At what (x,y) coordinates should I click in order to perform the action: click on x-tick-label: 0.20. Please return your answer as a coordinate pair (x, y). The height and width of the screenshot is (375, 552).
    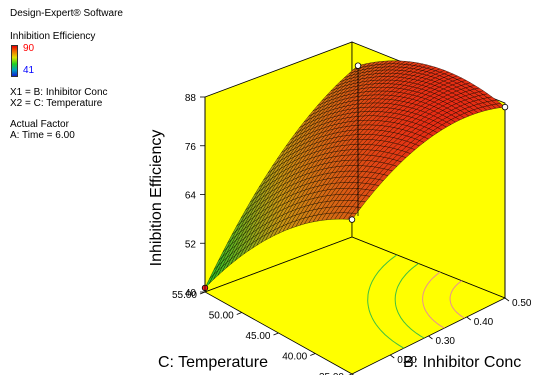
    Looking at the image, I should click on (407, 360).